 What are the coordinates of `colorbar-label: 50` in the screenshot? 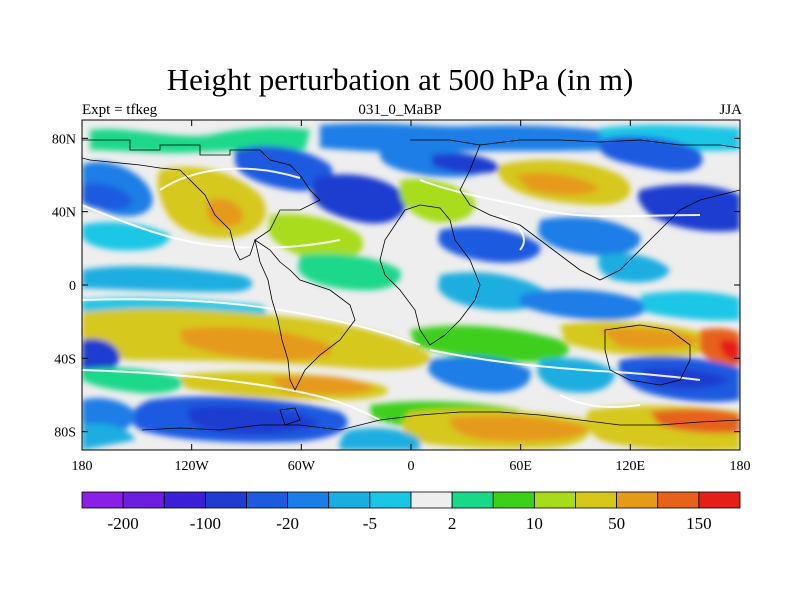 It's located at (616, 523).